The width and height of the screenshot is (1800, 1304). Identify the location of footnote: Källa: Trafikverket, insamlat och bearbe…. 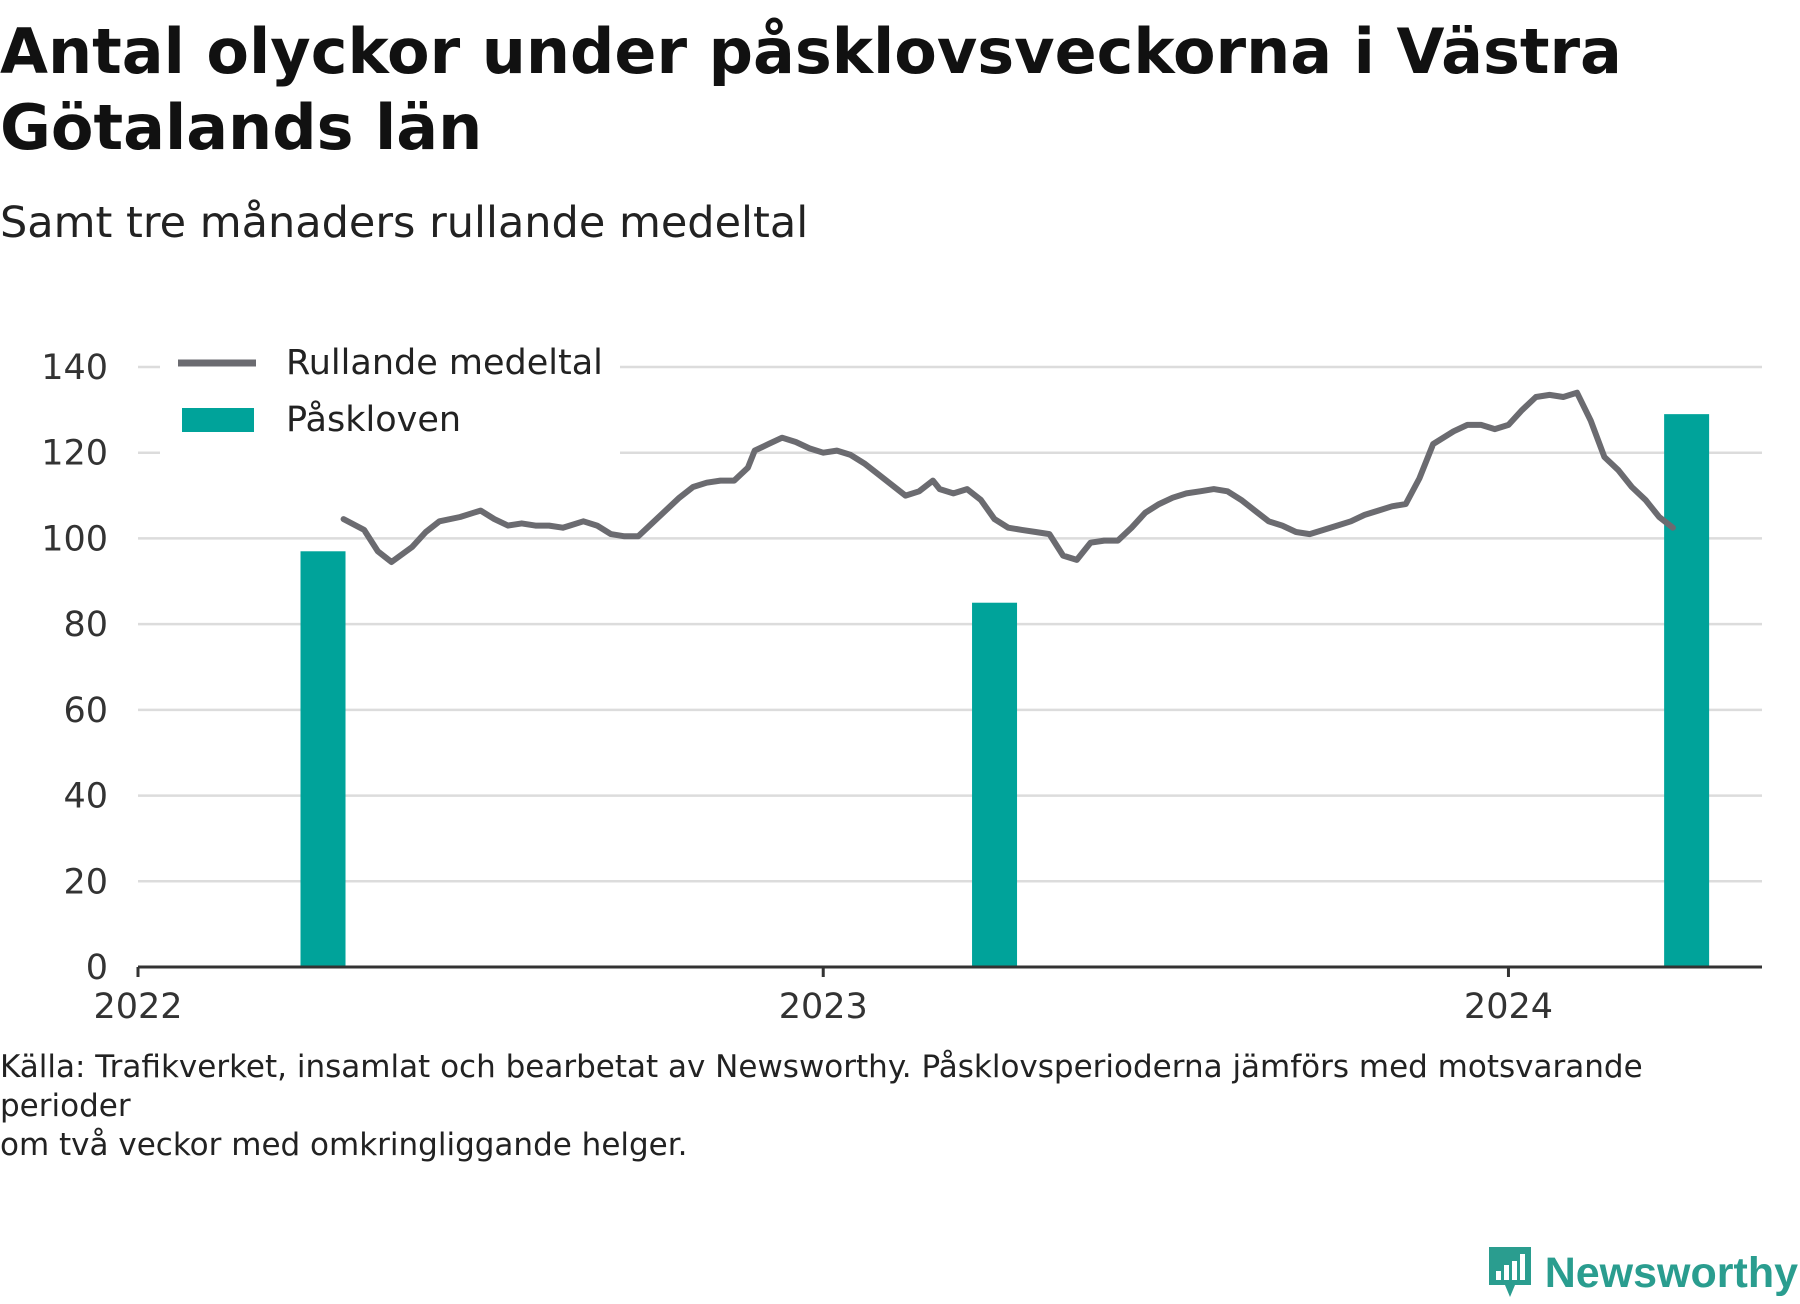
(860, 1106).